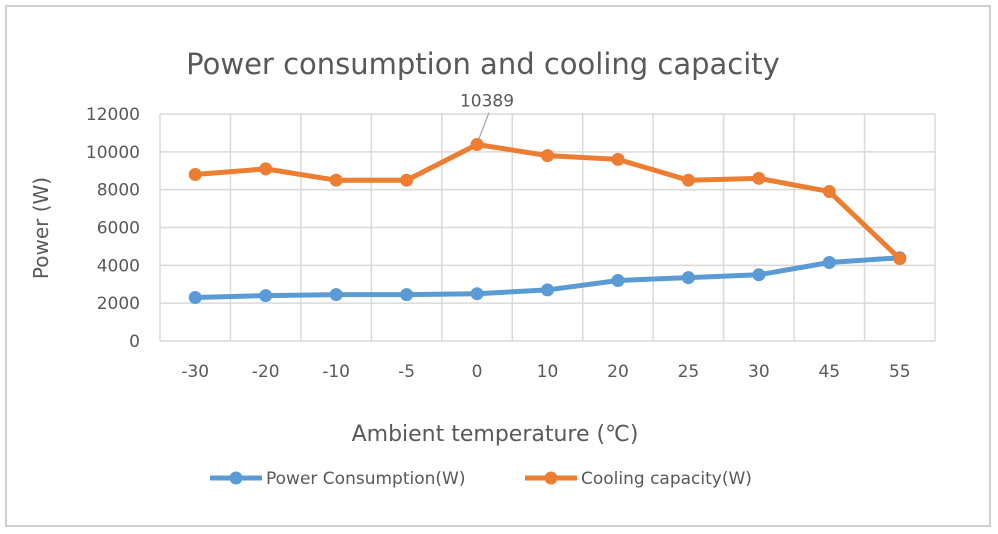 This screenshot has height=534, width=998. Describe the element at coordinates (266, 372) in the screenshot. I see `x-tick-label: -20` at that location.